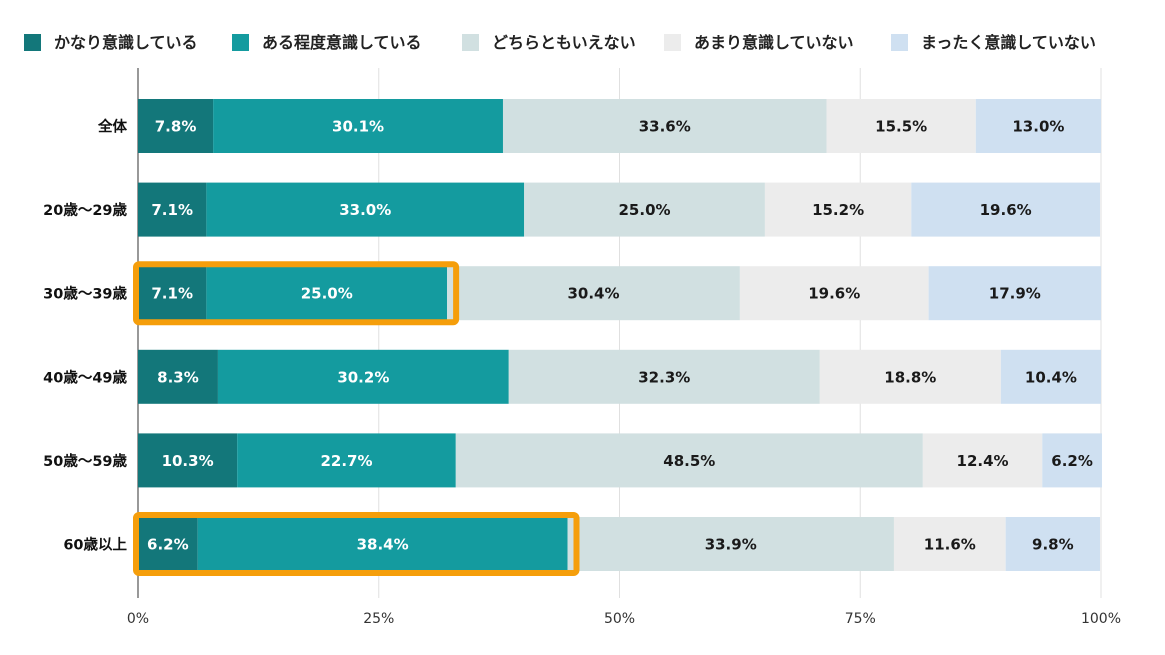  I want to click on data-label: 33.9%, so click(731, 545).